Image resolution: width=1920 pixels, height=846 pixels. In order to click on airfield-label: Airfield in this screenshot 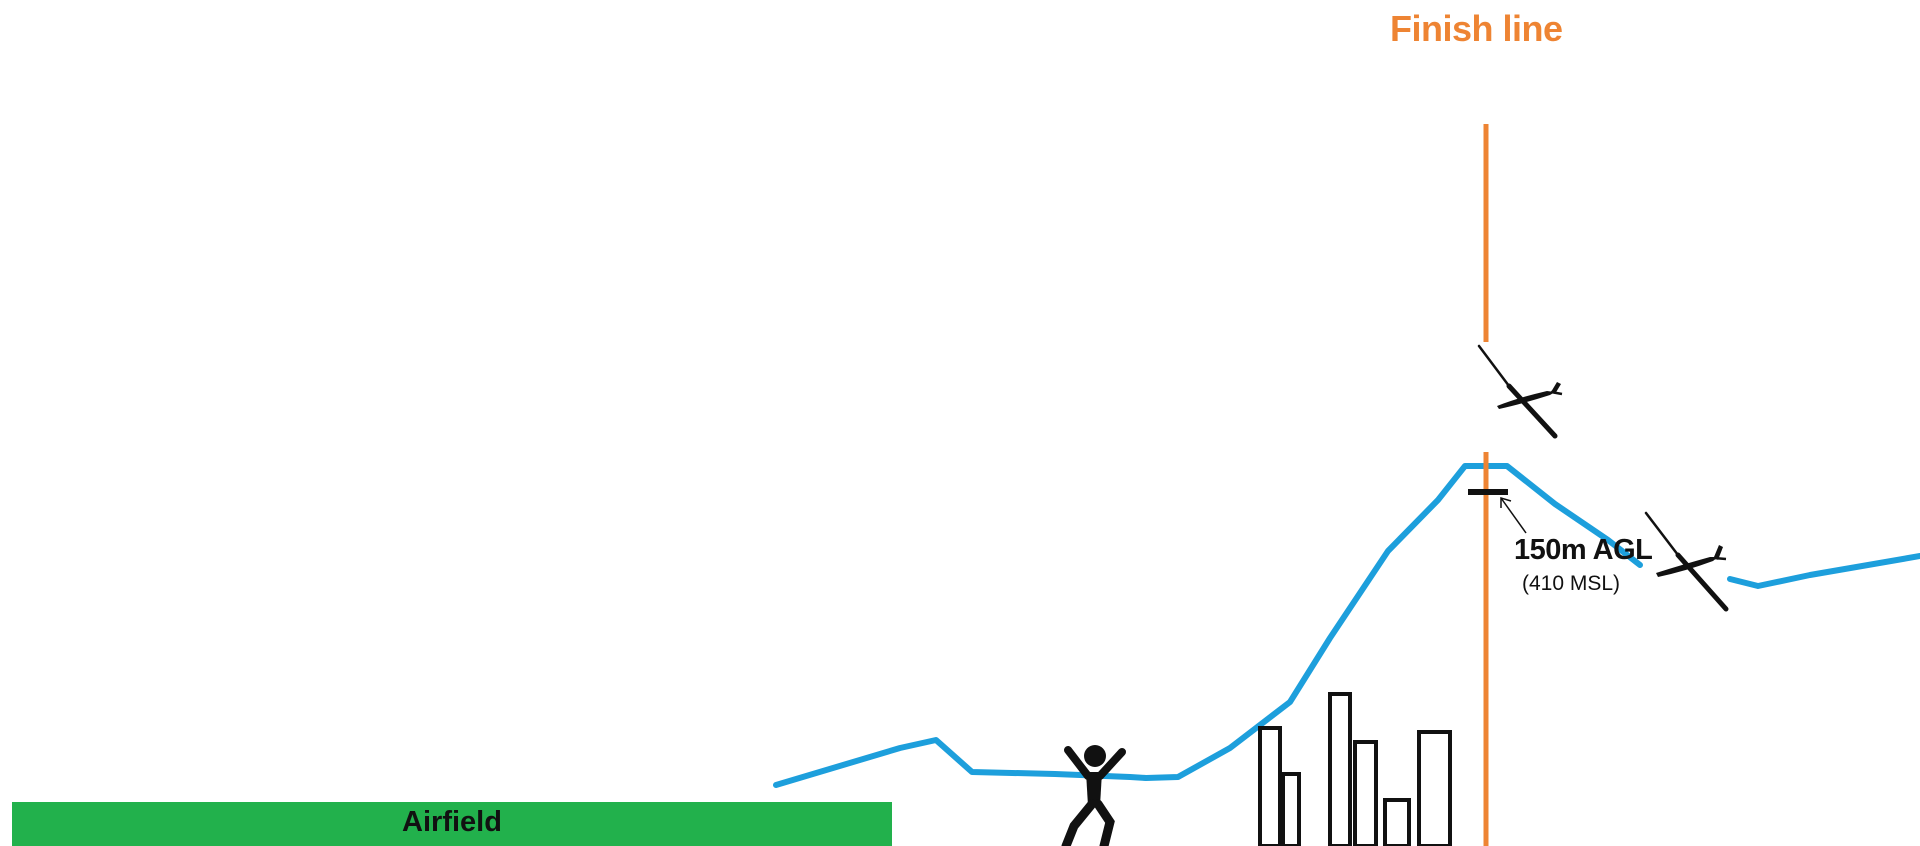, I will do `click(452, 822)`.